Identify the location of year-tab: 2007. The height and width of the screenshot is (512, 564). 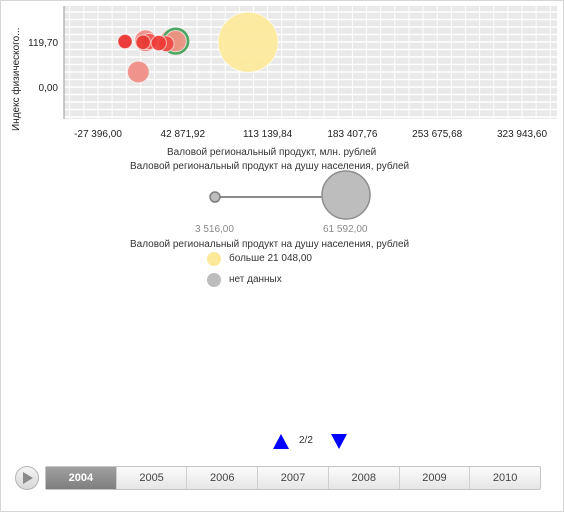
(293, 478).